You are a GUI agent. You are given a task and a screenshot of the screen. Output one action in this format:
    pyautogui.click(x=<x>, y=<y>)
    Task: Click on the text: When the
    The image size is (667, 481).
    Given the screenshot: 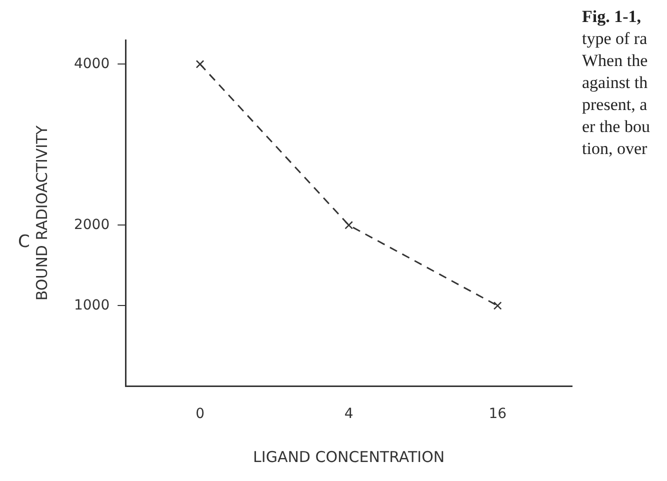 What is the action you would take?
    pyautogui.click(x=615, y=61)
    